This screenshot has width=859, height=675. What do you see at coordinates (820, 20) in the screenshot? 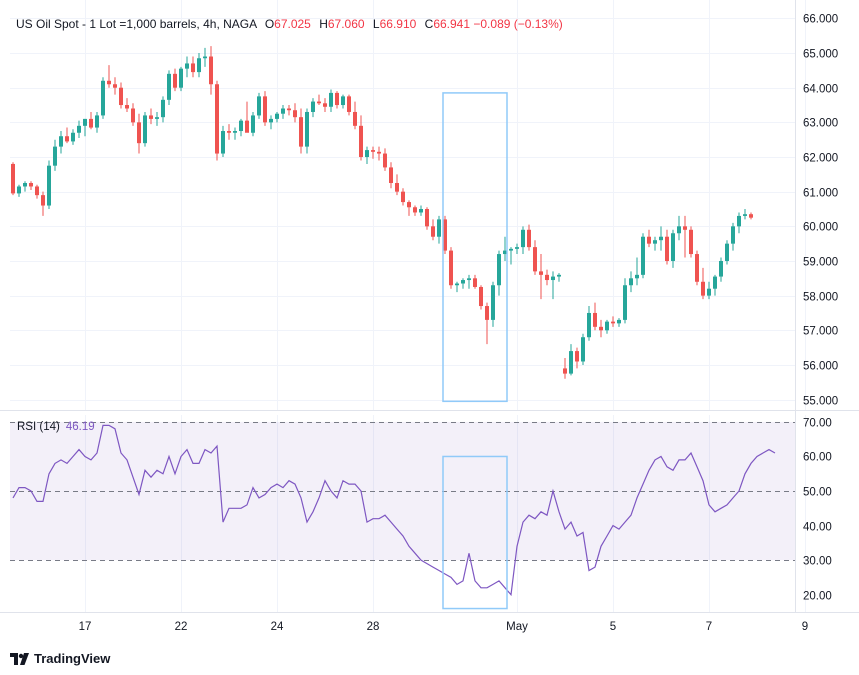
I see `price-tick-label: 66.000` at bounding box center [820, 20].